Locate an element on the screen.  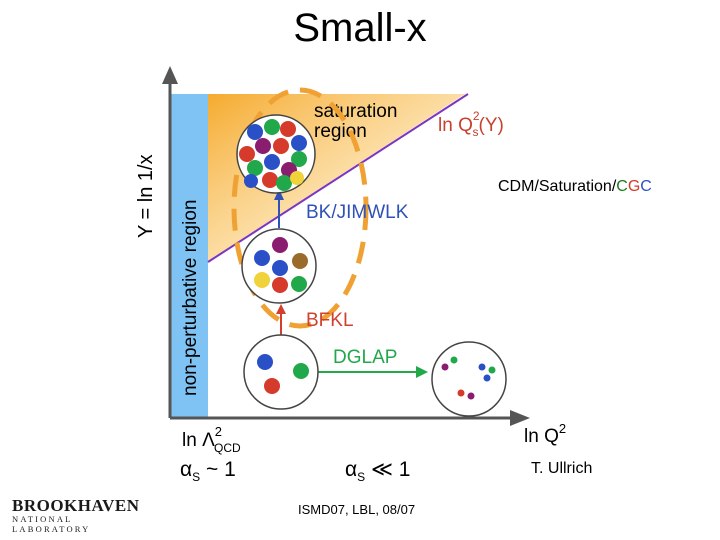
dglap-arrowhead is located at coordinates (422, 372).